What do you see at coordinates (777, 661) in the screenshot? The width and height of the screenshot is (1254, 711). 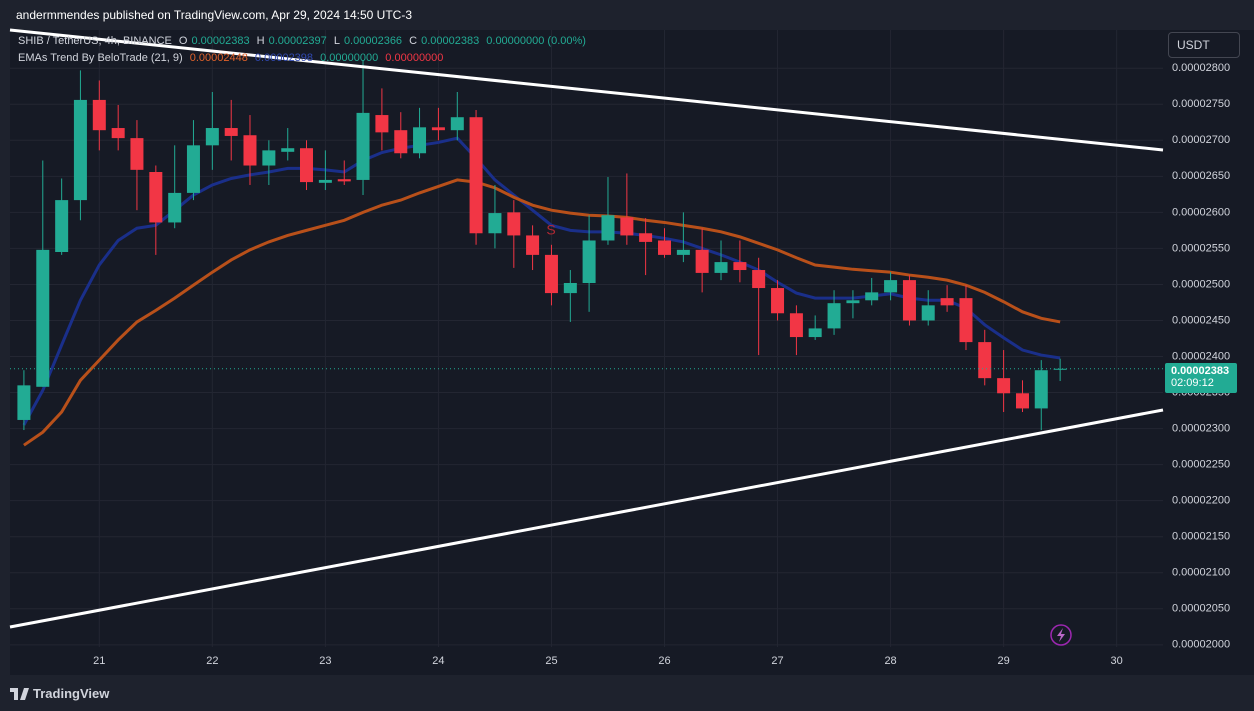 I see `x-tick-label: 27` at bounding box center [777, 661].